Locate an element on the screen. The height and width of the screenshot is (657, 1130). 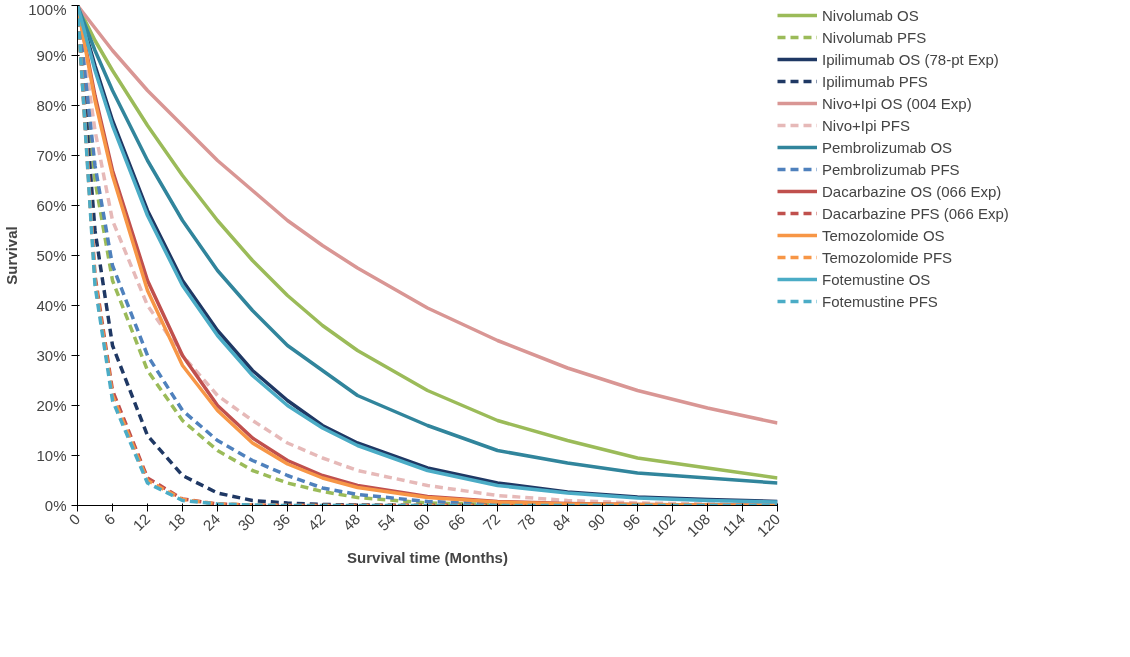
y-tick-label: 80% is located at coordinates (51, 105).